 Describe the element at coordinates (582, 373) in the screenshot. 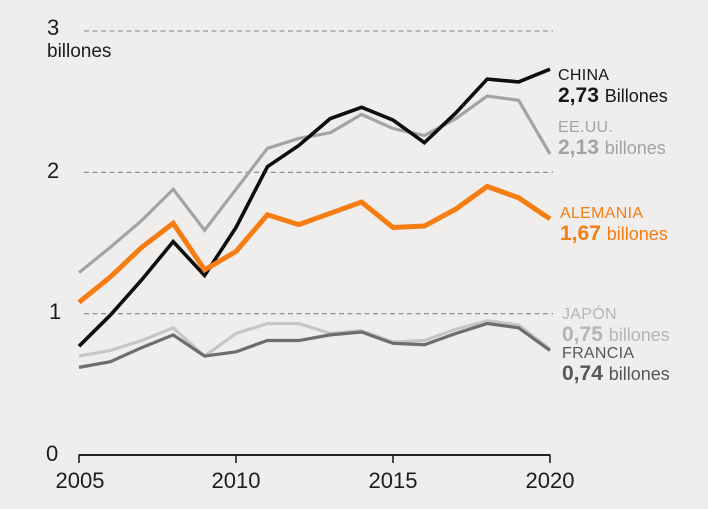

I see `series-value-francia: 0,74` at that location.